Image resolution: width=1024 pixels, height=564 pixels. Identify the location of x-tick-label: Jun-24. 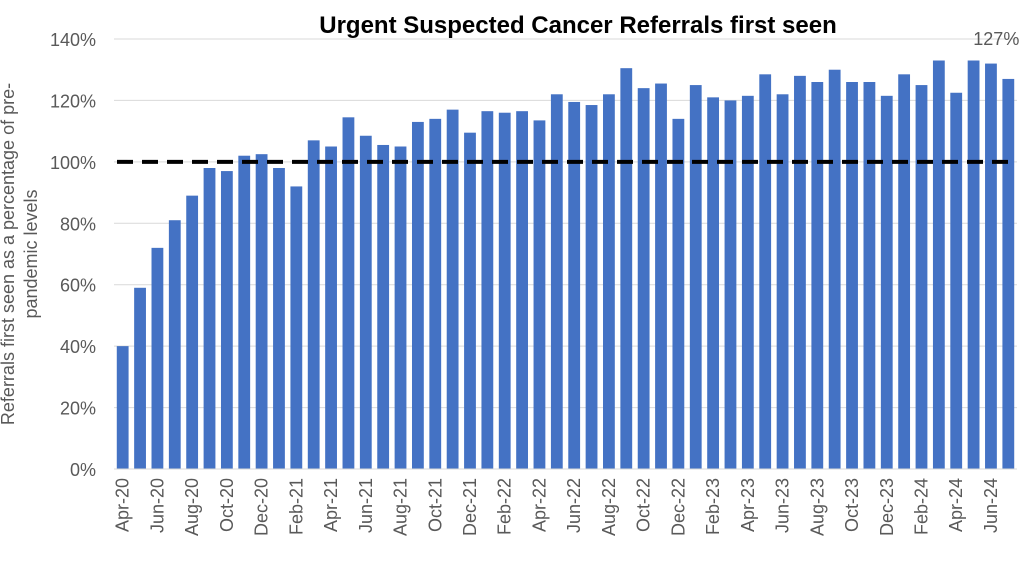
(991, 505).